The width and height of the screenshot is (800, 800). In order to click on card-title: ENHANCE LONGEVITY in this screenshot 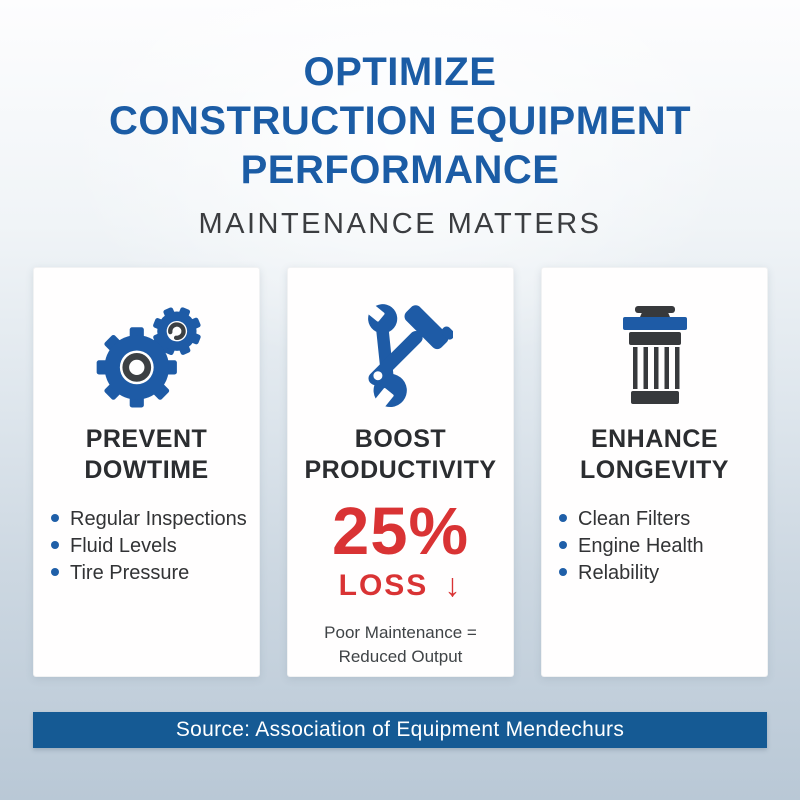, I will do `click(654, 455)`.